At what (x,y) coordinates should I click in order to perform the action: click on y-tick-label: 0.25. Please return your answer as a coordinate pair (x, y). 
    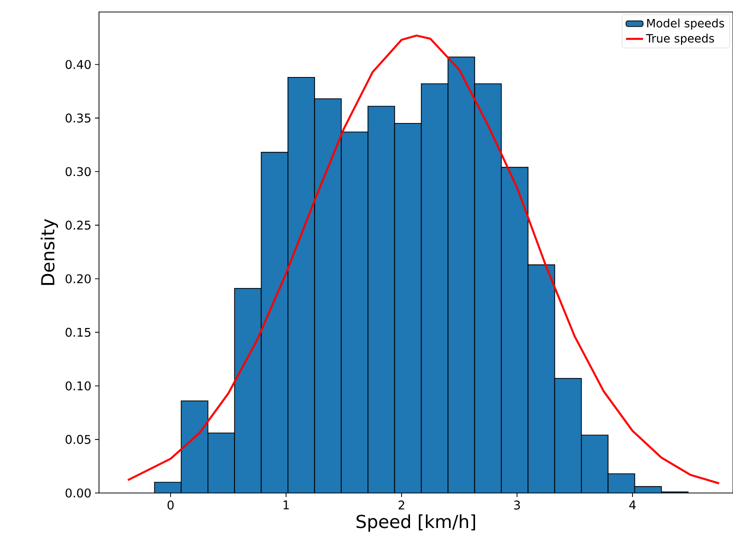
    Looking at the image, I should click on (78, 225).